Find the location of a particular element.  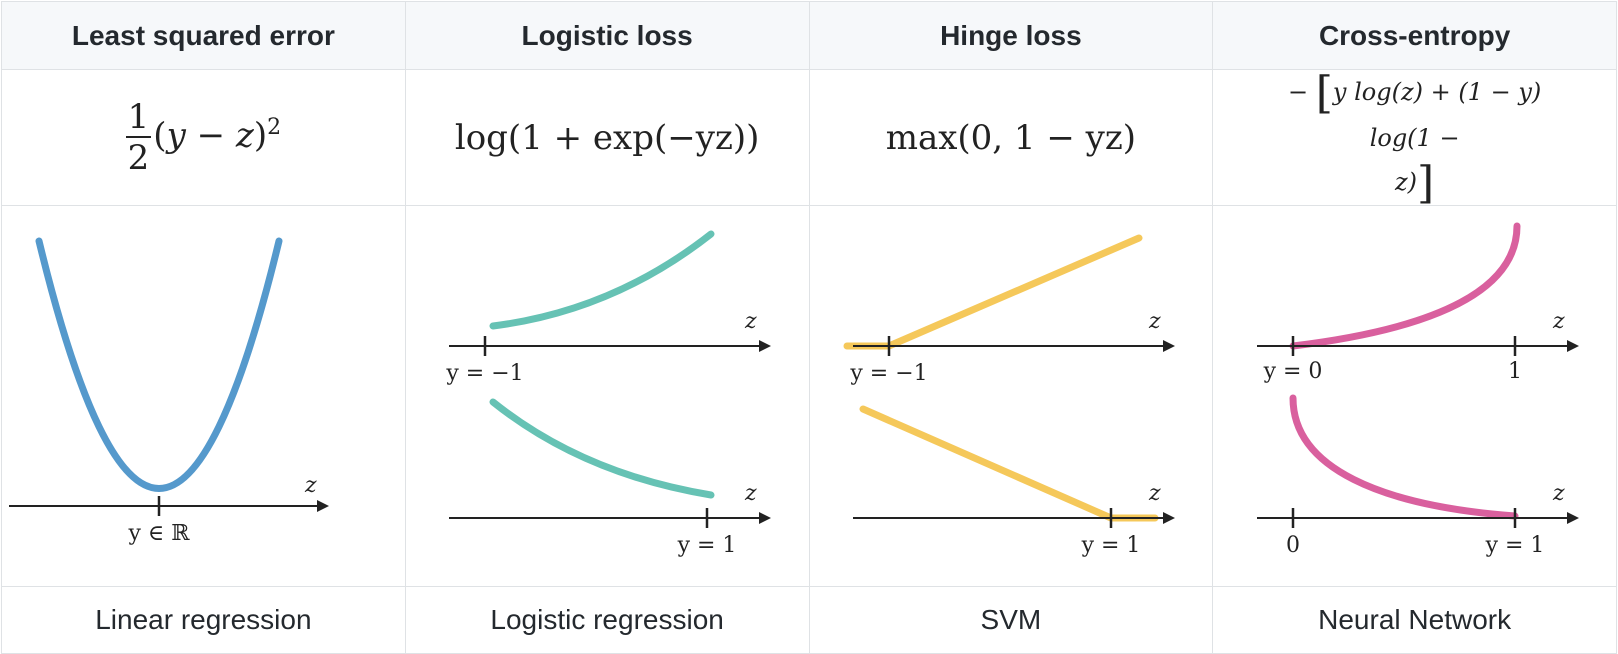

formula-hinge: max(0, 1 − yz) is located at coordinates (1011, 137).